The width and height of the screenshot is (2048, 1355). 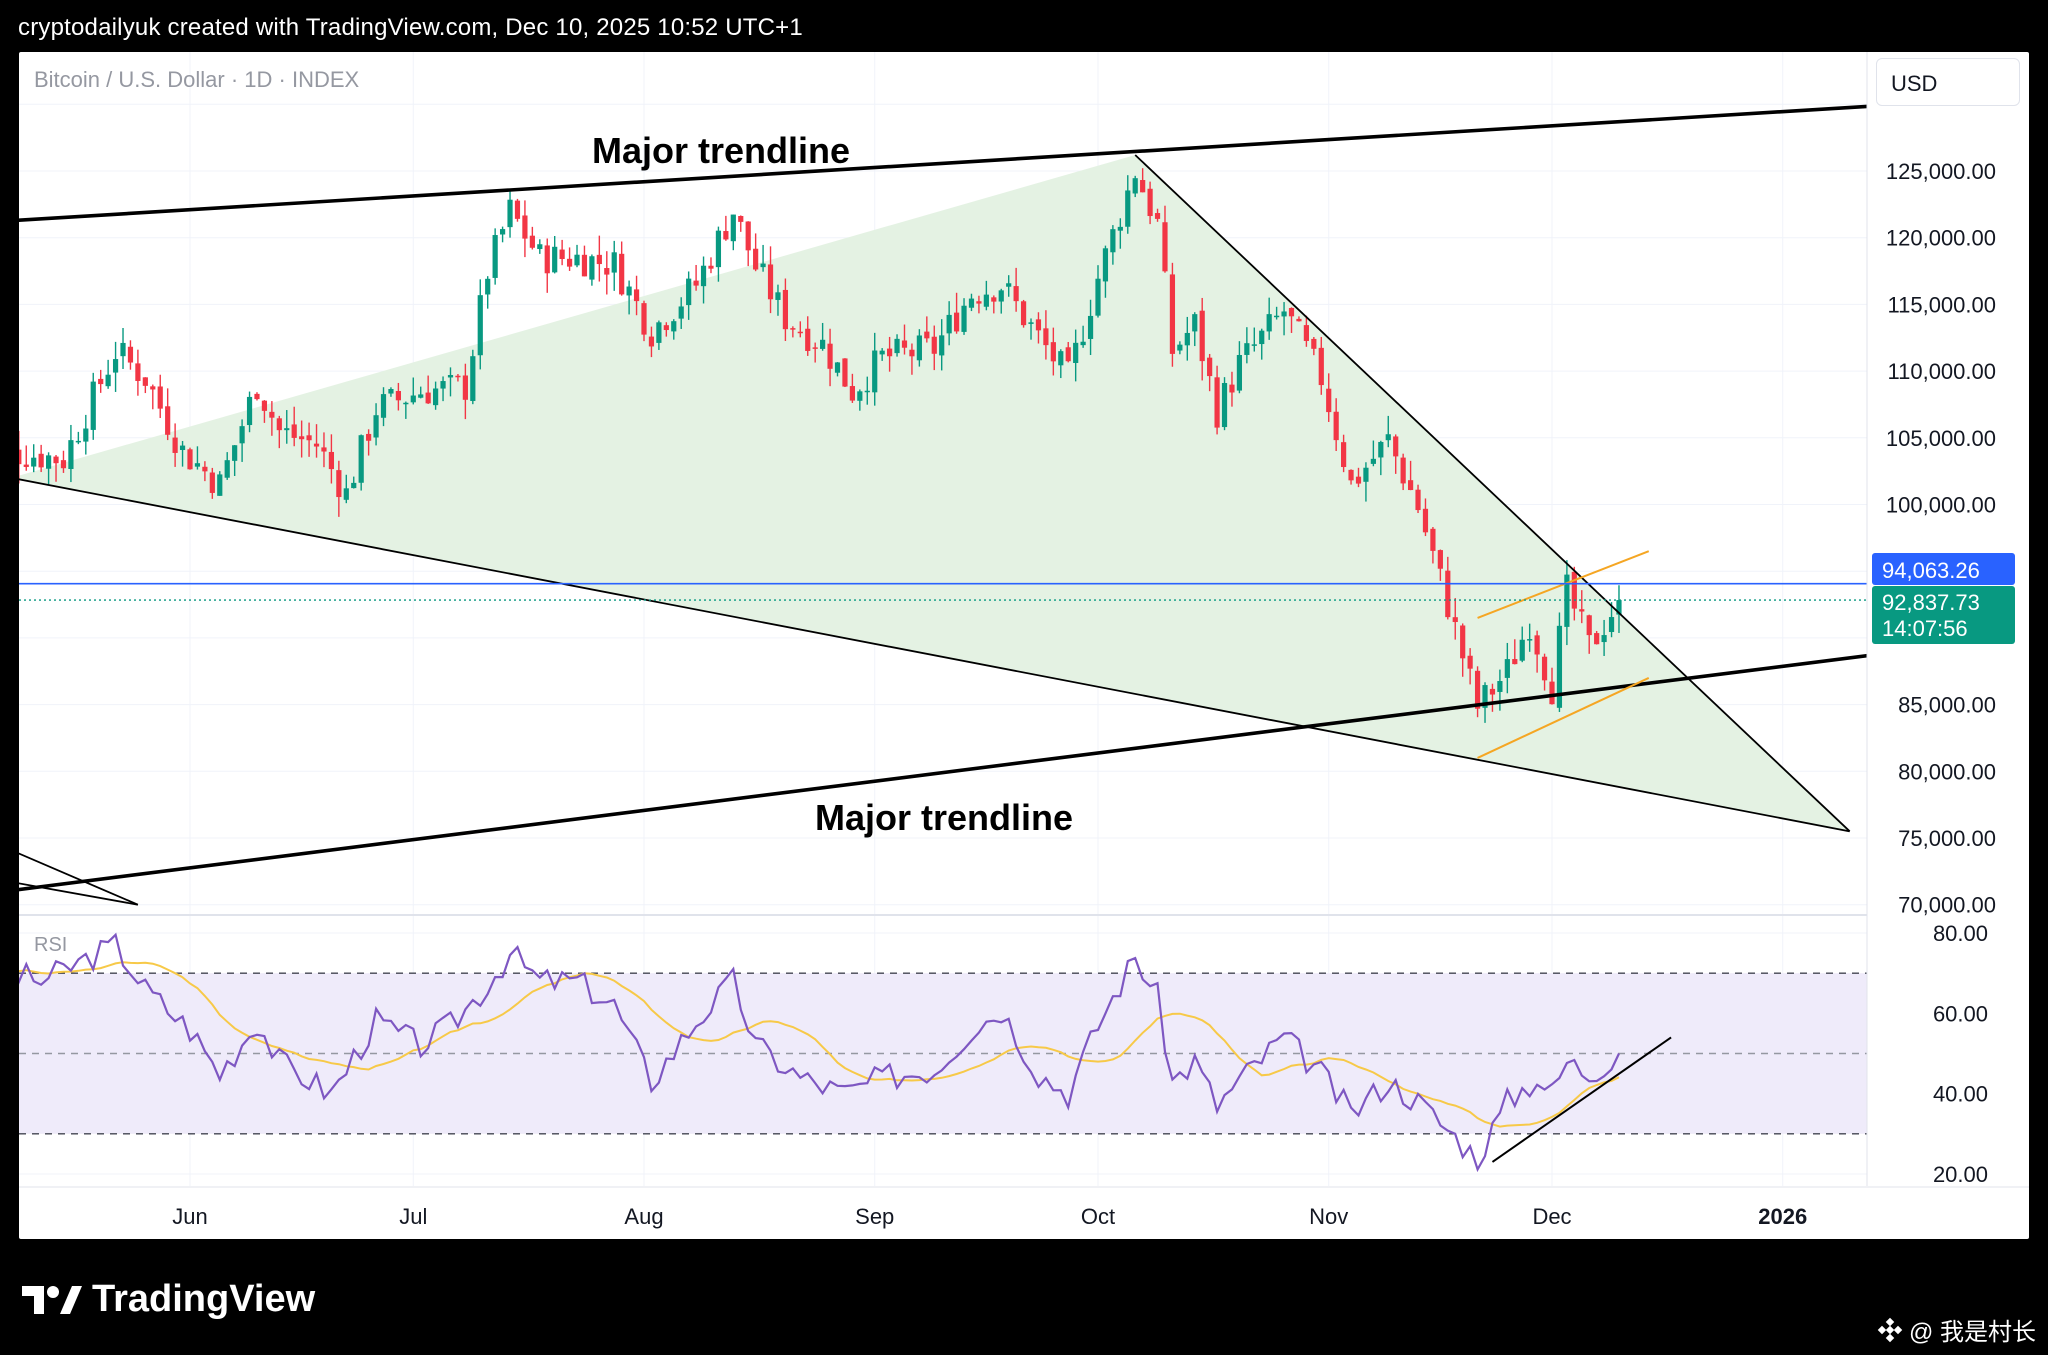 What do you see at coordinates (1925, 628) in the screenshot?
I see `bar-countdown: 14:07:56` at bounding box center [1925, 628].